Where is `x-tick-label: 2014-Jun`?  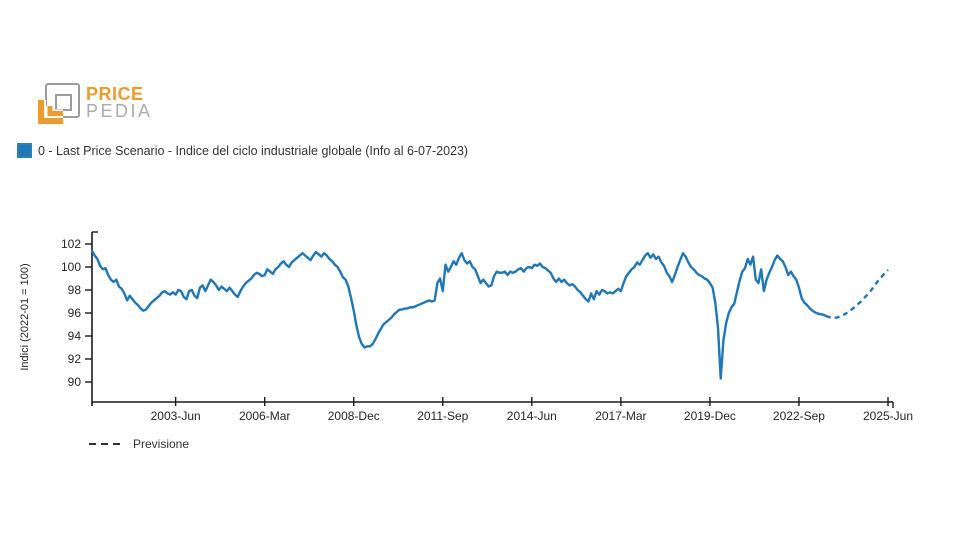
x-tick-label: 2014-Jun is located at coordinates (532, 416).